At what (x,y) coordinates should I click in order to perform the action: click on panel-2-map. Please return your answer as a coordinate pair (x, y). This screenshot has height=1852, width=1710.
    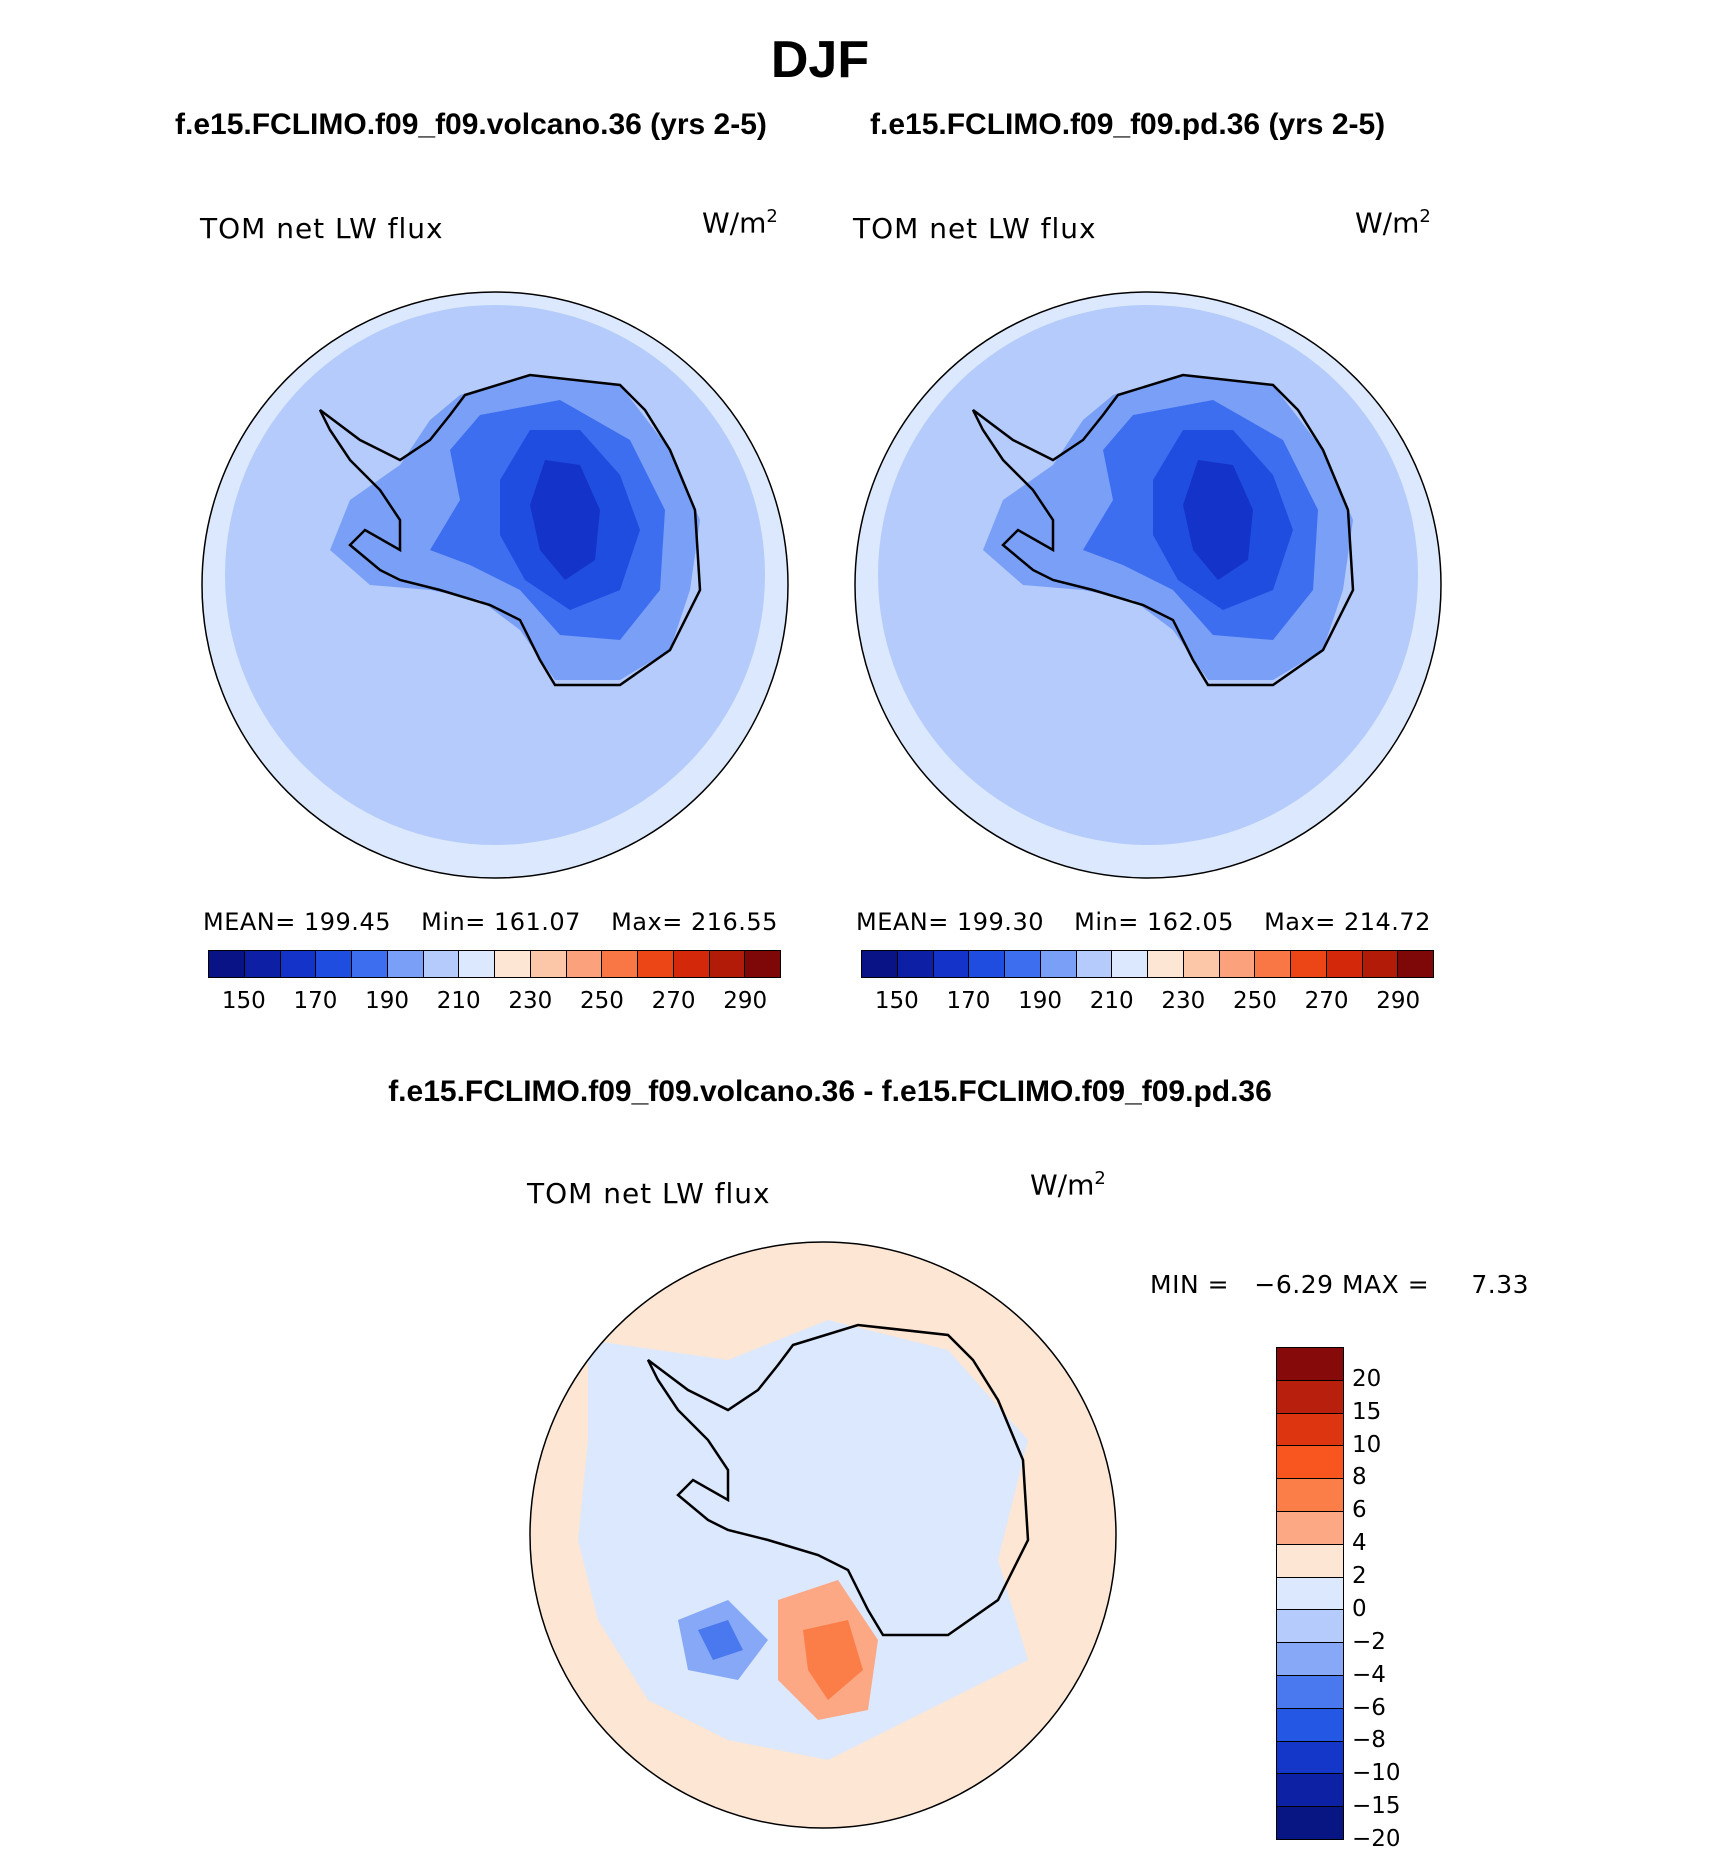
    Looking at the image, I should click on (1148, 585).